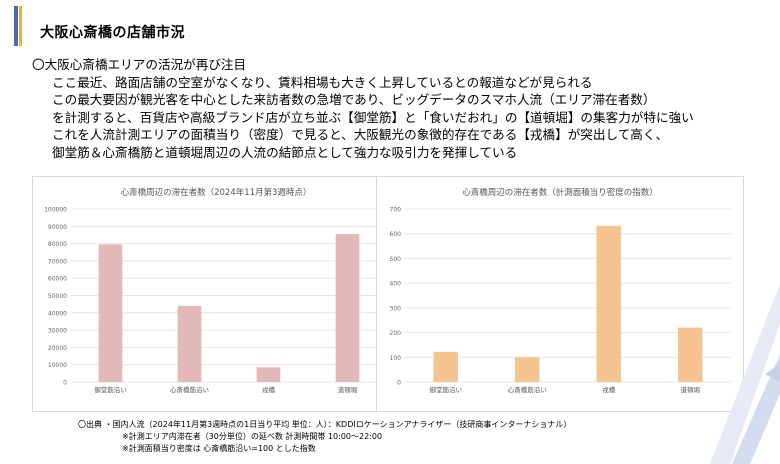 Image resolution: width=780 pixels, height=464 pixels. Describe the element at coordinates (396, 358) in the screenshot. I see `y-tick-label: 100` at that location.